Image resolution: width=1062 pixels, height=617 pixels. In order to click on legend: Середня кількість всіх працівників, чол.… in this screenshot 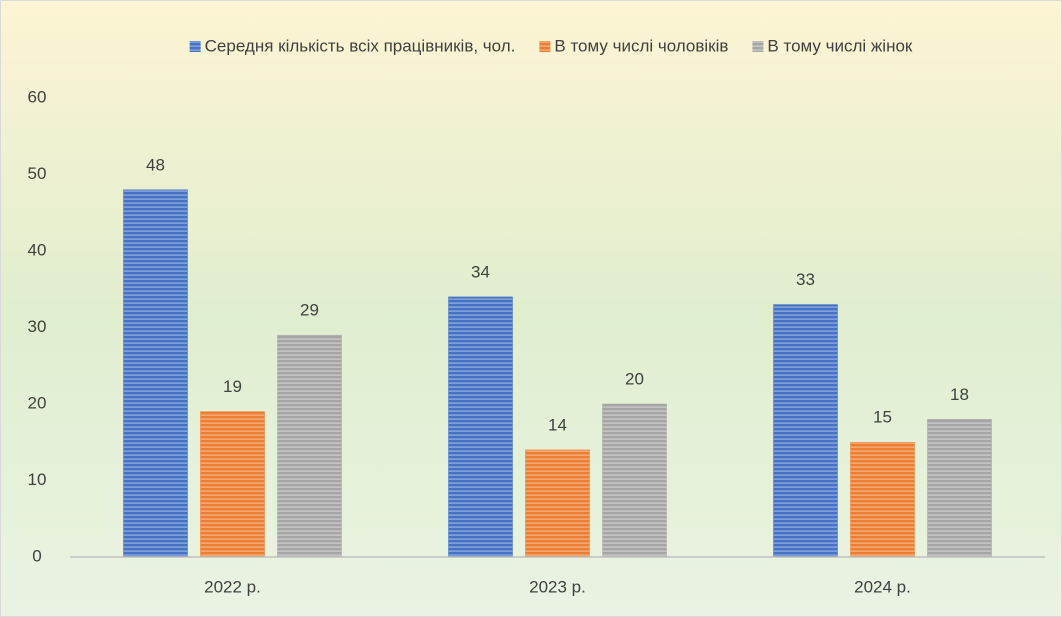, I will do `click(551, 45)`.